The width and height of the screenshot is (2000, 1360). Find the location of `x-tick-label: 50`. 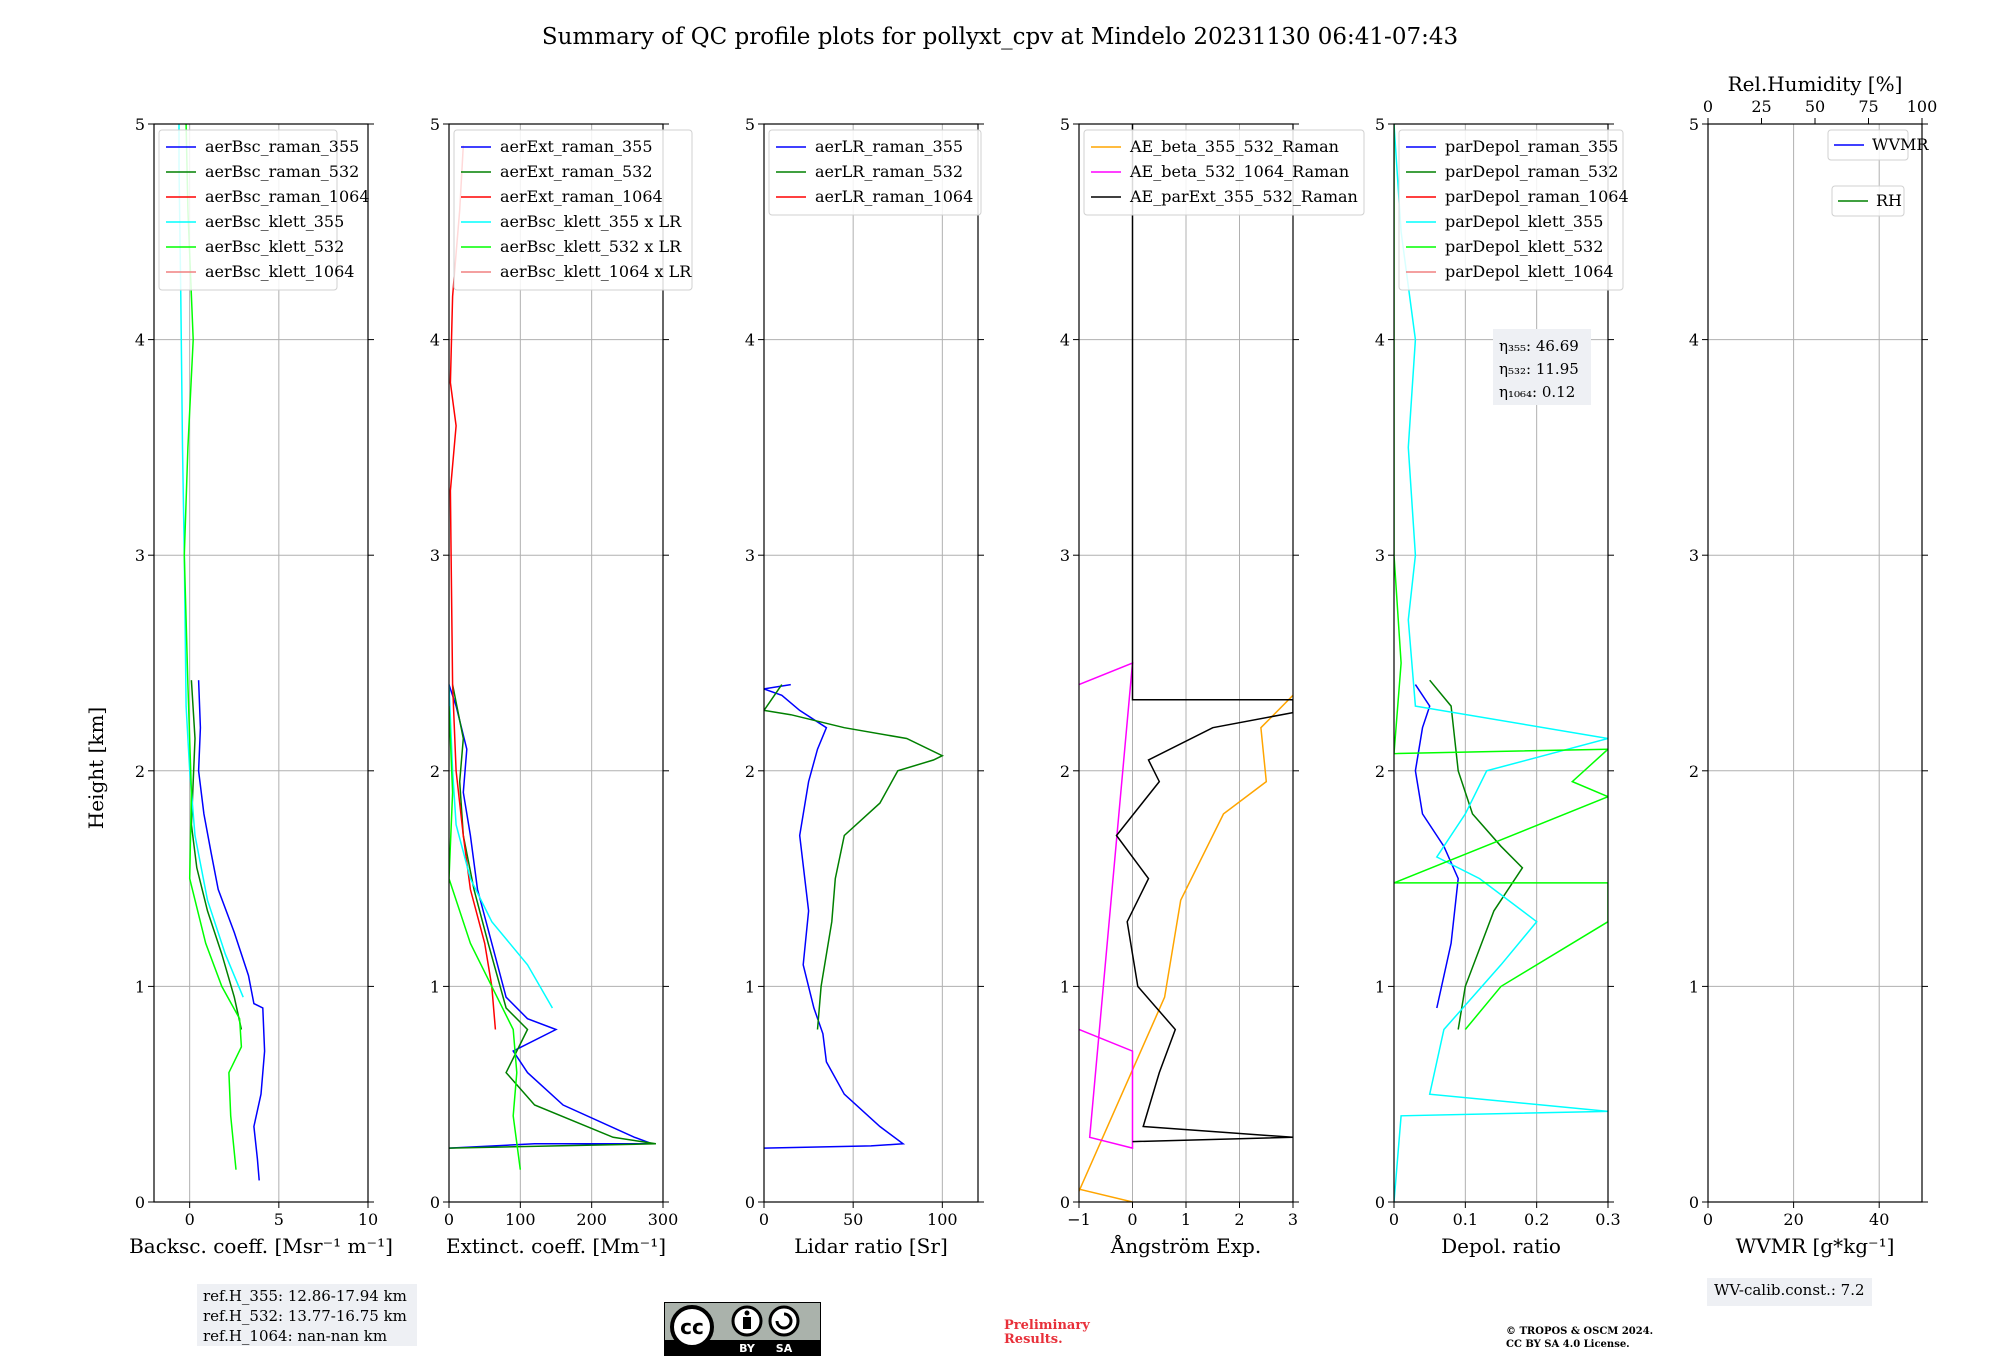

x-tick-label: 50 is located at coordinates (853, 1219).